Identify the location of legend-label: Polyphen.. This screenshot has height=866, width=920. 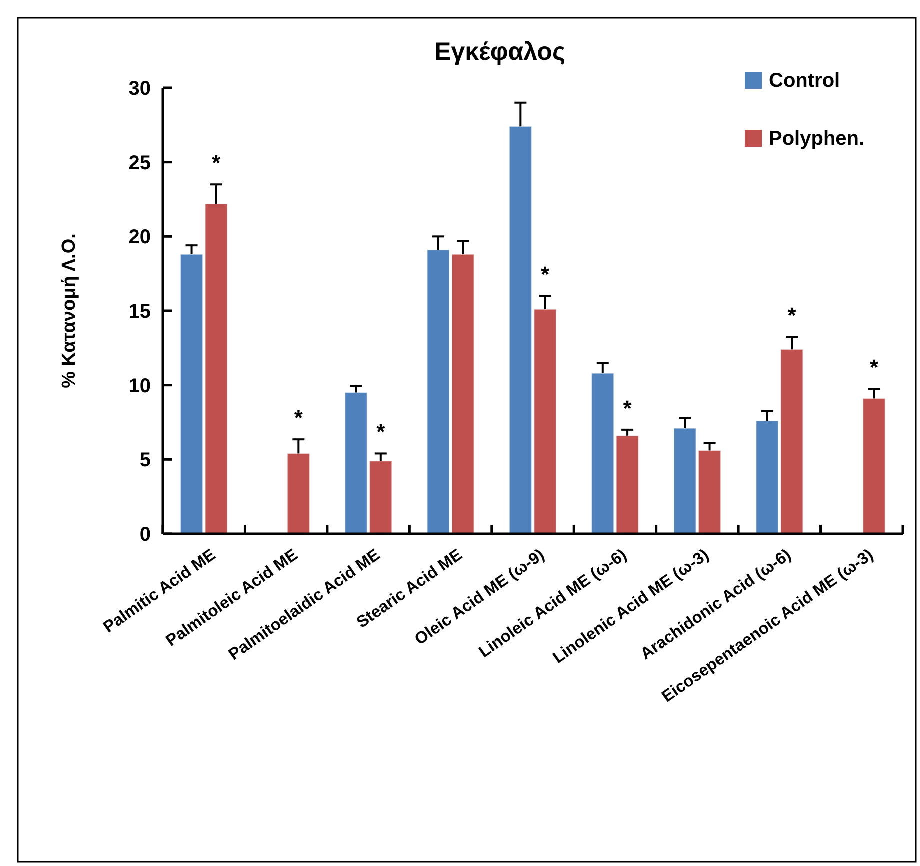
(817, 139).